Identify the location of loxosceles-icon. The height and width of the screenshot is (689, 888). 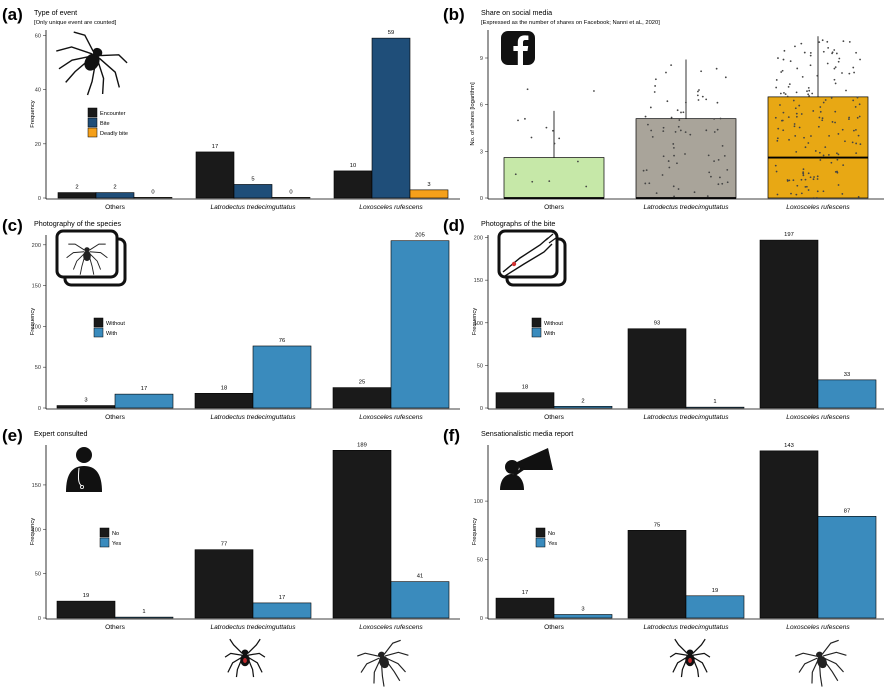
(823, 663).